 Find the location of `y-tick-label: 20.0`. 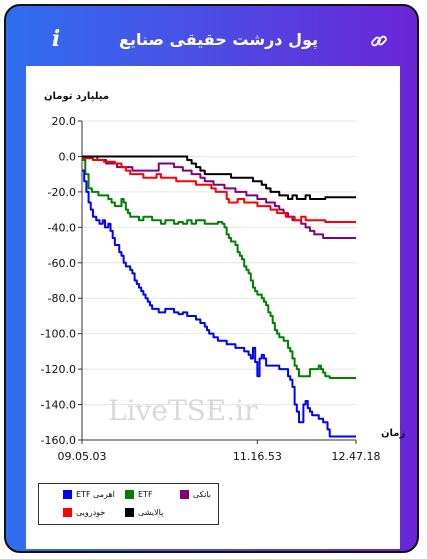

y-tick-label: 20.0 is located at coordinates (64, 121).